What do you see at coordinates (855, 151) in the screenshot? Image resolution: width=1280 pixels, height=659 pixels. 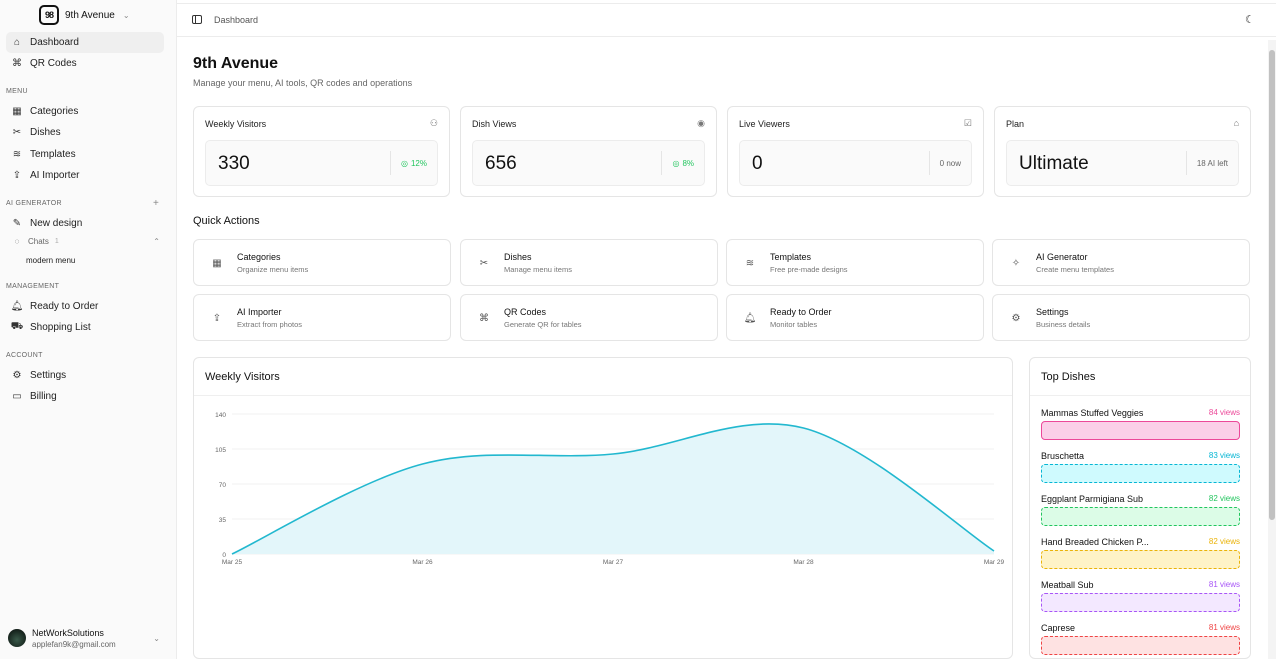 I see `stat-card-live-viewers: Live Viewers ☑ 0 0 now` at bounding box center [855, 151].